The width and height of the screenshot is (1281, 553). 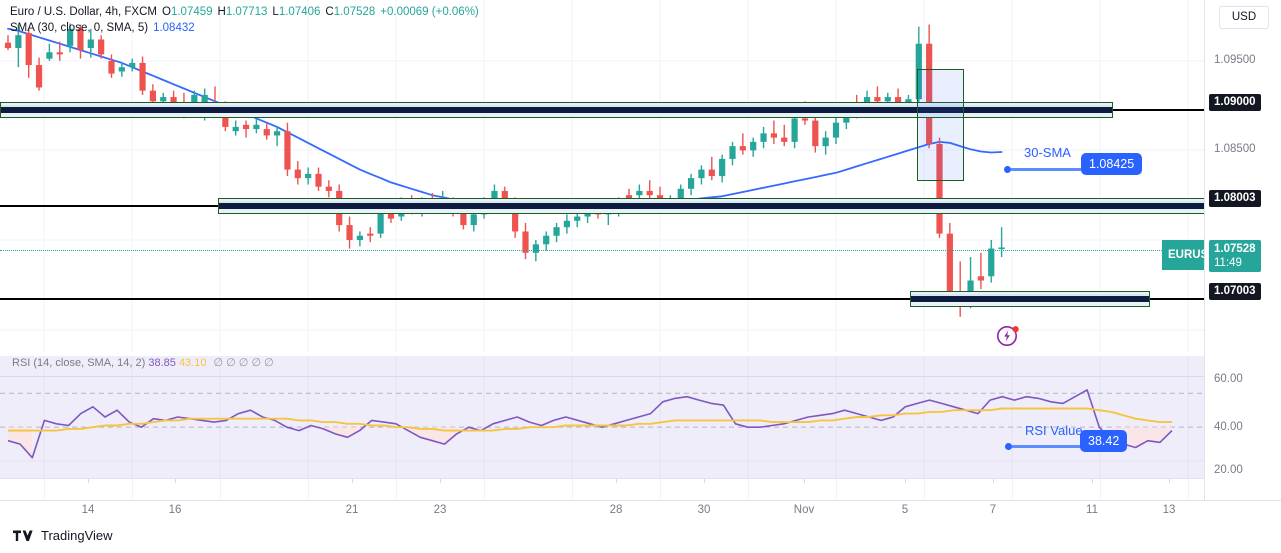 What do you see at coordinates (1008, 446) in the screenshot?
I see `rsi-anno-dot` at bounding box center [1008, 446].